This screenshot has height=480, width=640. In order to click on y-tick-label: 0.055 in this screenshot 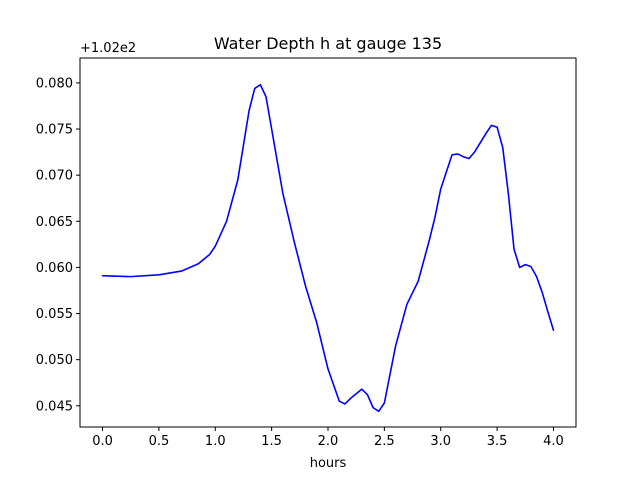, I will do `click(54, 314)`.